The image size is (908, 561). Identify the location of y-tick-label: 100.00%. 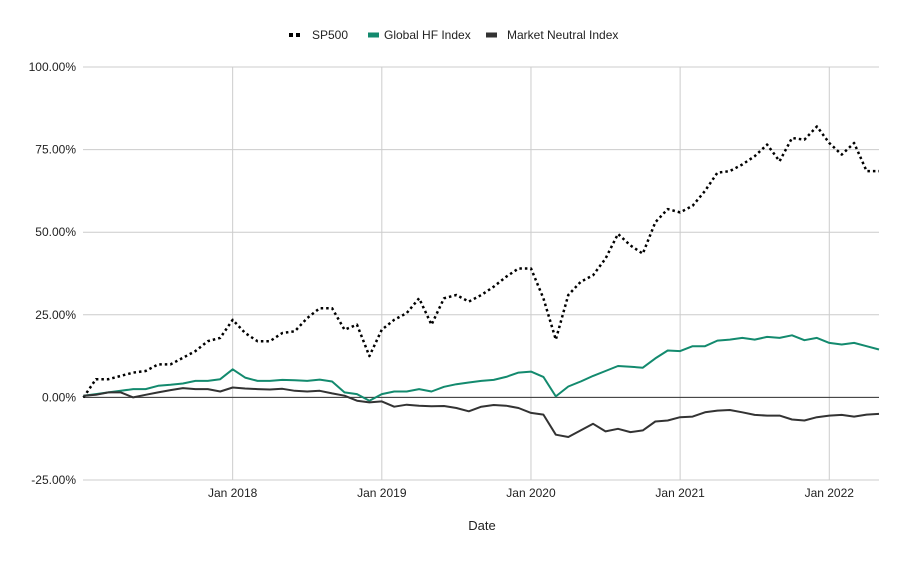
(53, 67).